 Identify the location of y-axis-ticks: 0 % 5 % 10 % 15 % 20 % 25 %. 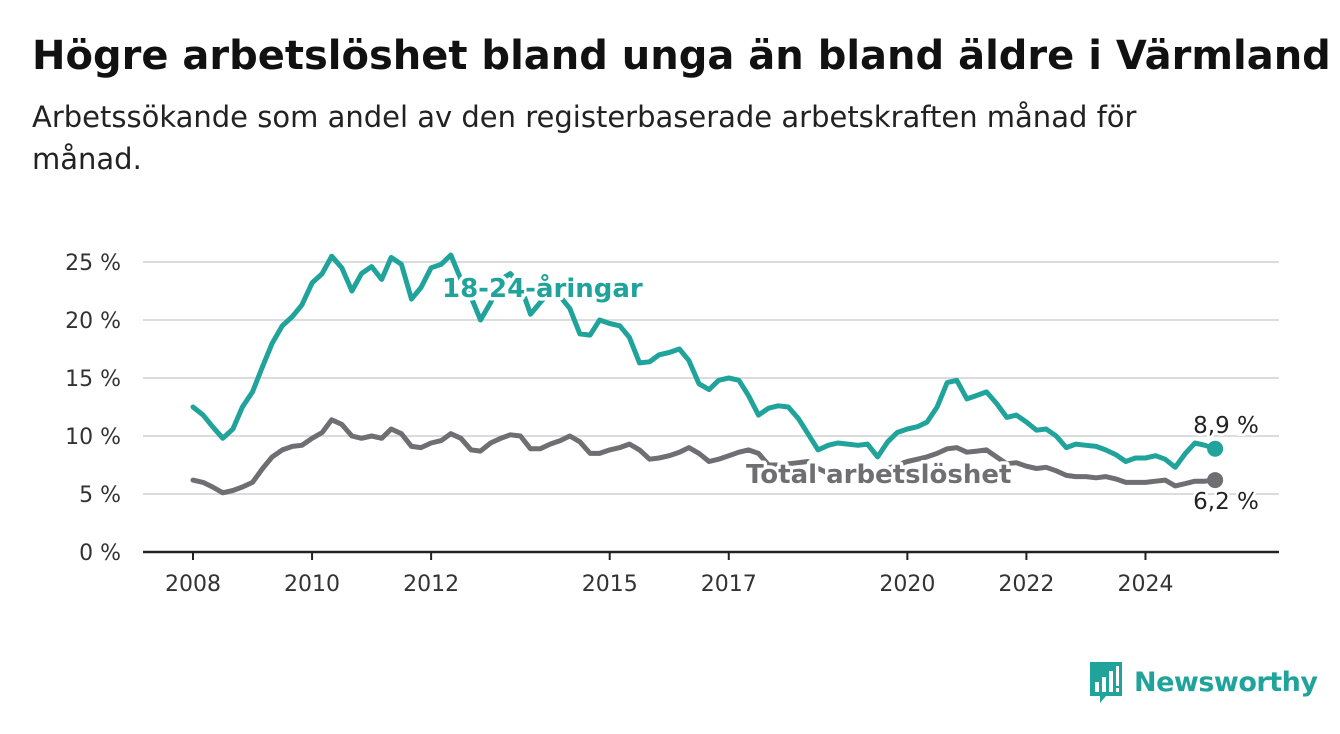
(93, 408).